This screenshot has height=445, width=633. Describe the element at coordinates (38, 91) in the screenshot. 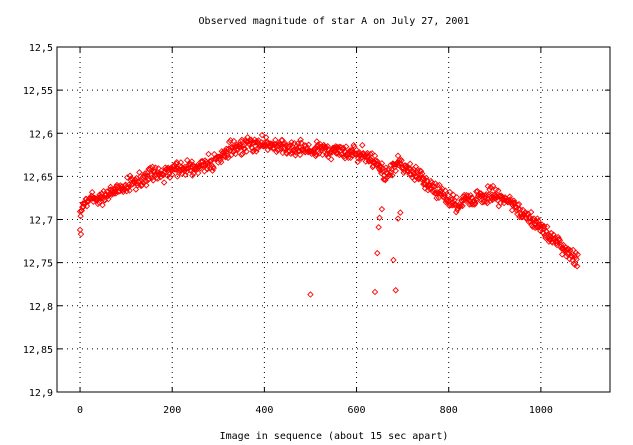

I see `y-tick-label: 12,55` at that location.